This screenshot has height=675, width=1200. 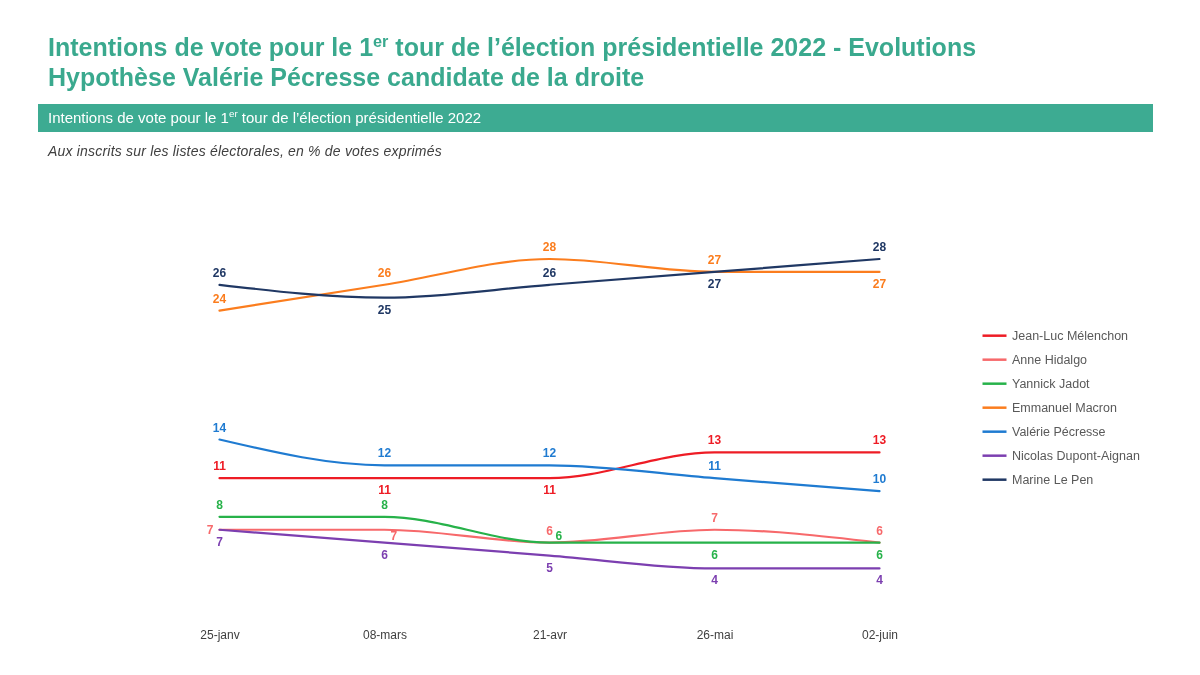 What do you see at coordinates (219, 427) in the screenshot?
I see `data-label: 14` at bounding box center [219, 427].